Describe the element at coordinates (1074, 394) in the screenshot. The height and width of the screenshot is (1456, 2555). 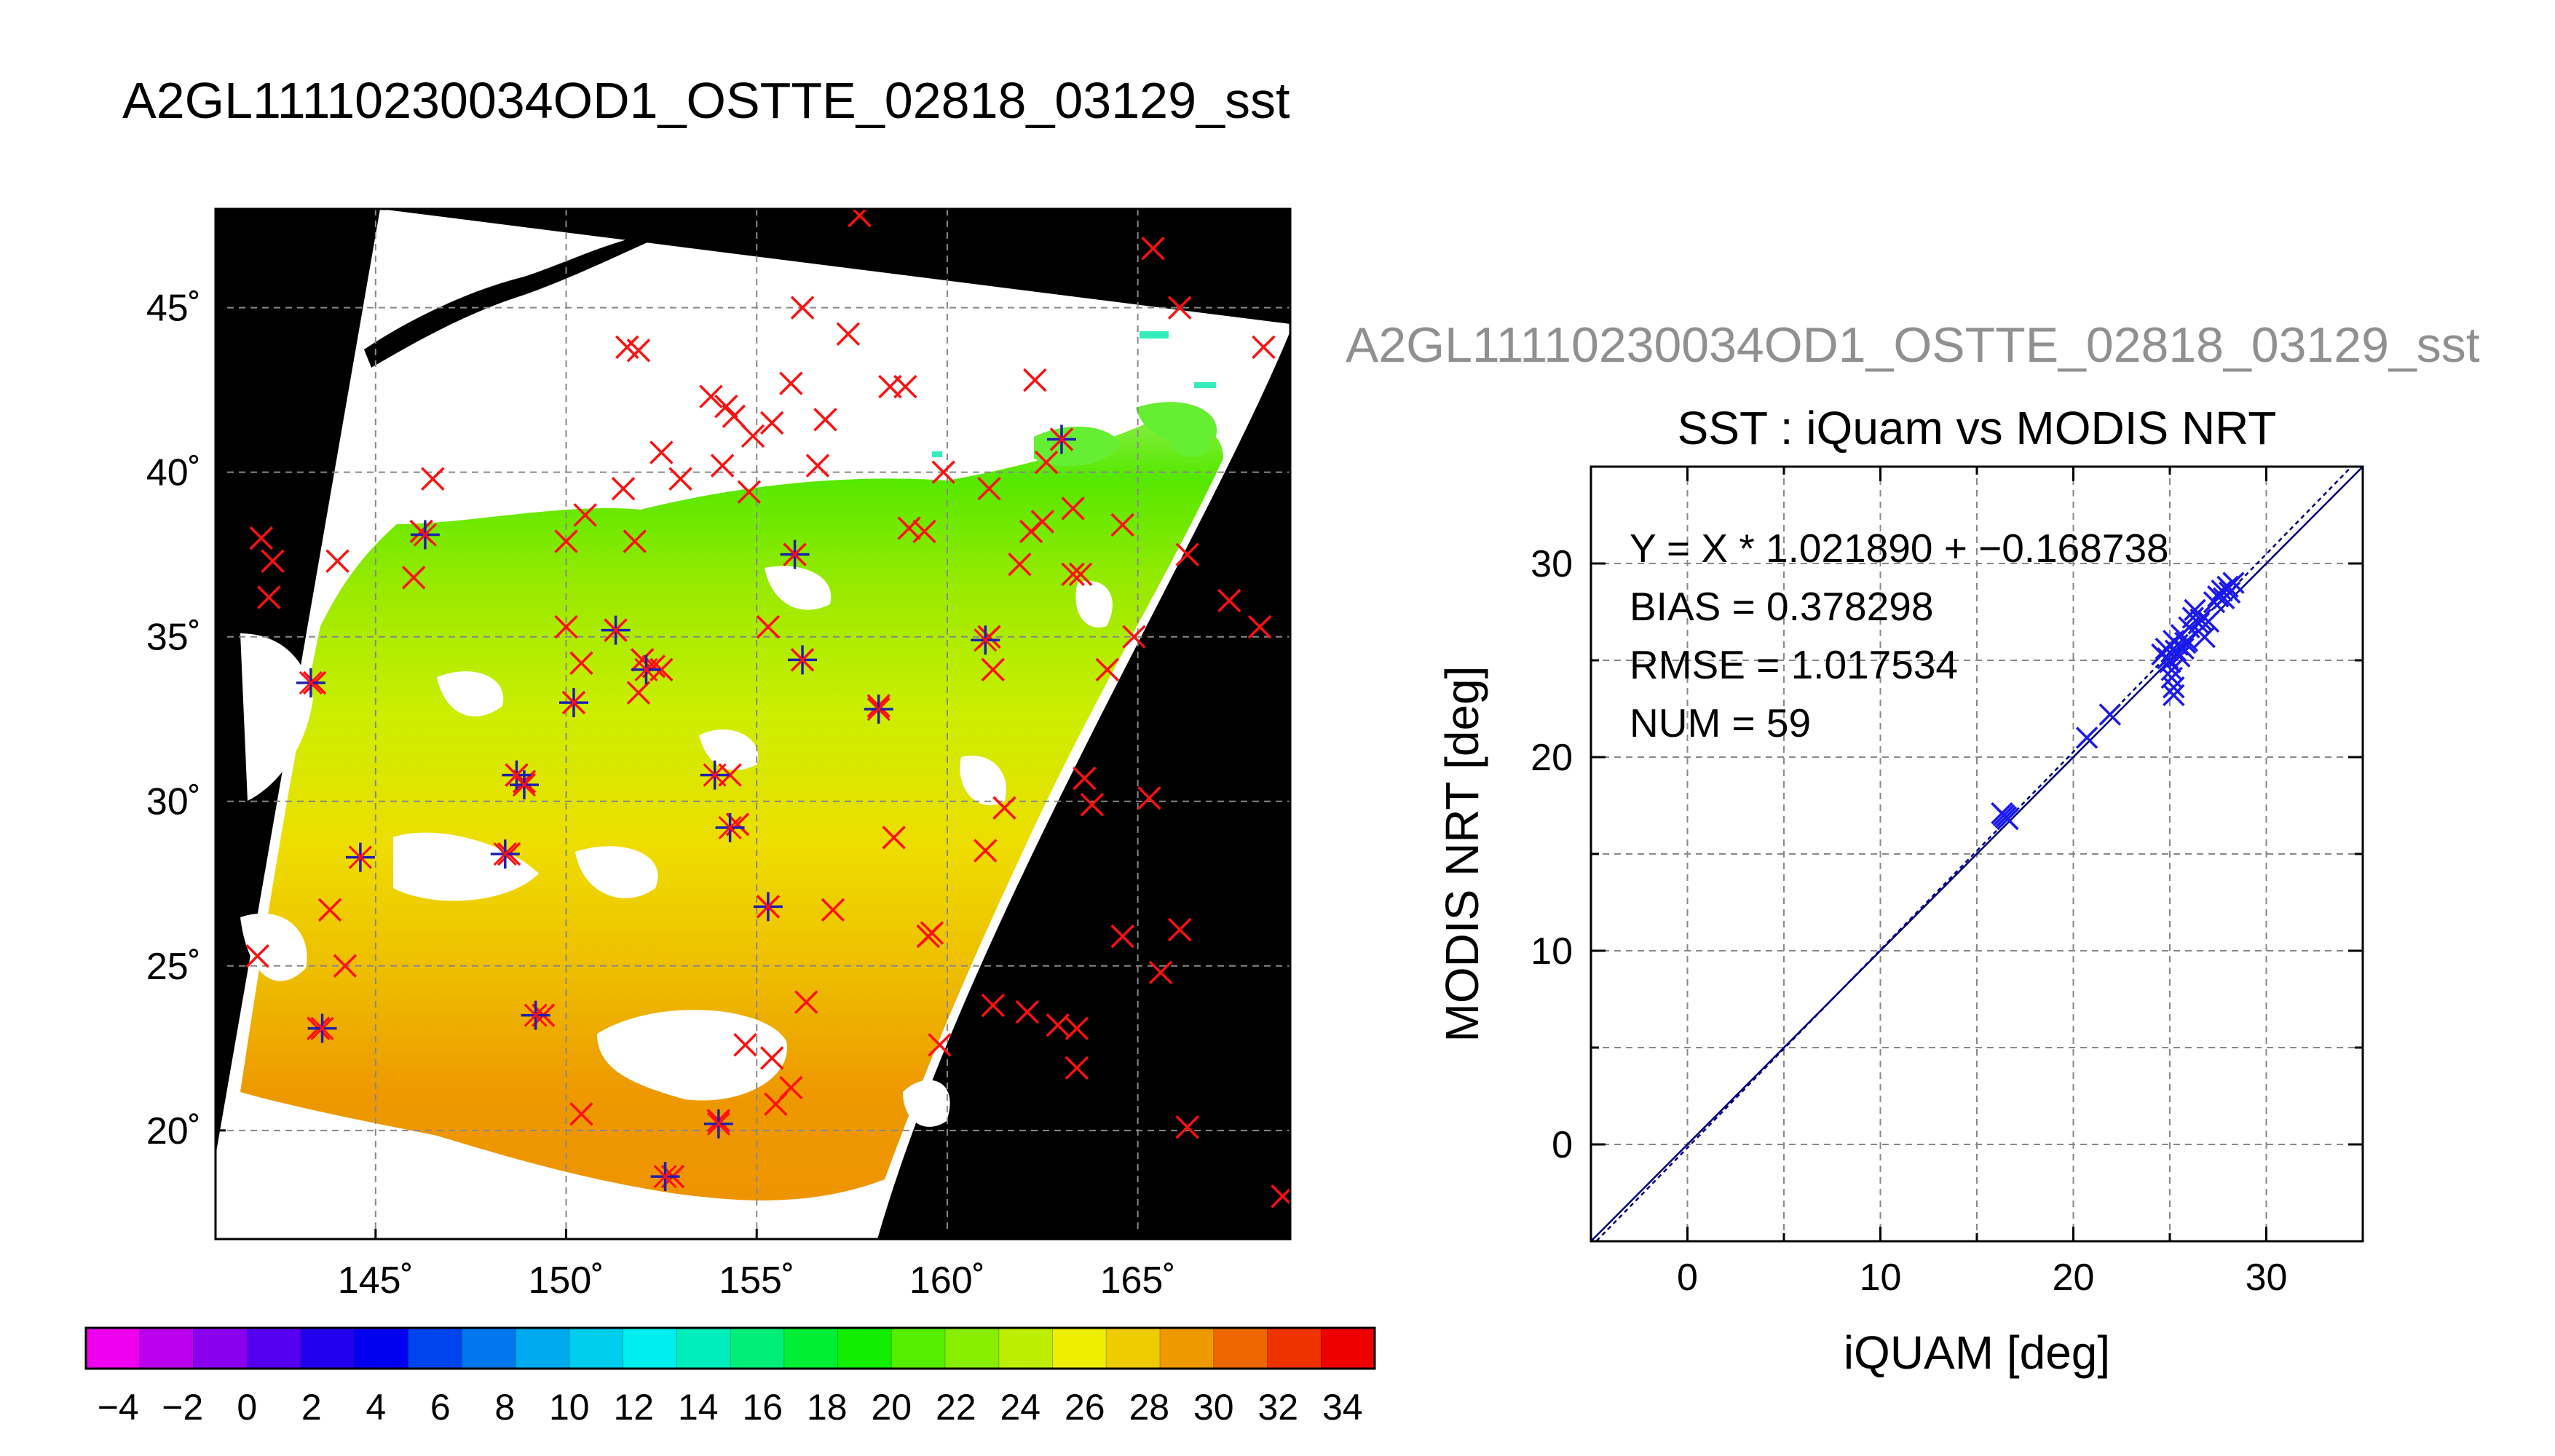
I see `cyan-specks` at that location.